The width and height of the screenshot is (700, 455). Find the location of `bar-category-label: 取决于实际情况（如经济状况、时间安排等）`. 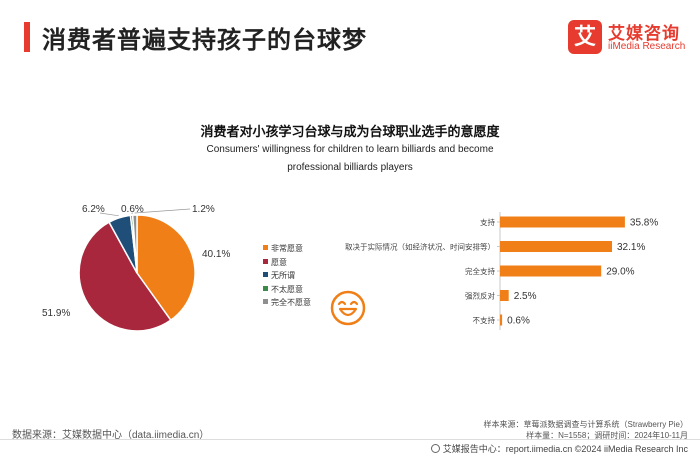

bar-category-label: 取决于实际情况（如经济状况、时间安排等） is located at coordinates (420, 247).